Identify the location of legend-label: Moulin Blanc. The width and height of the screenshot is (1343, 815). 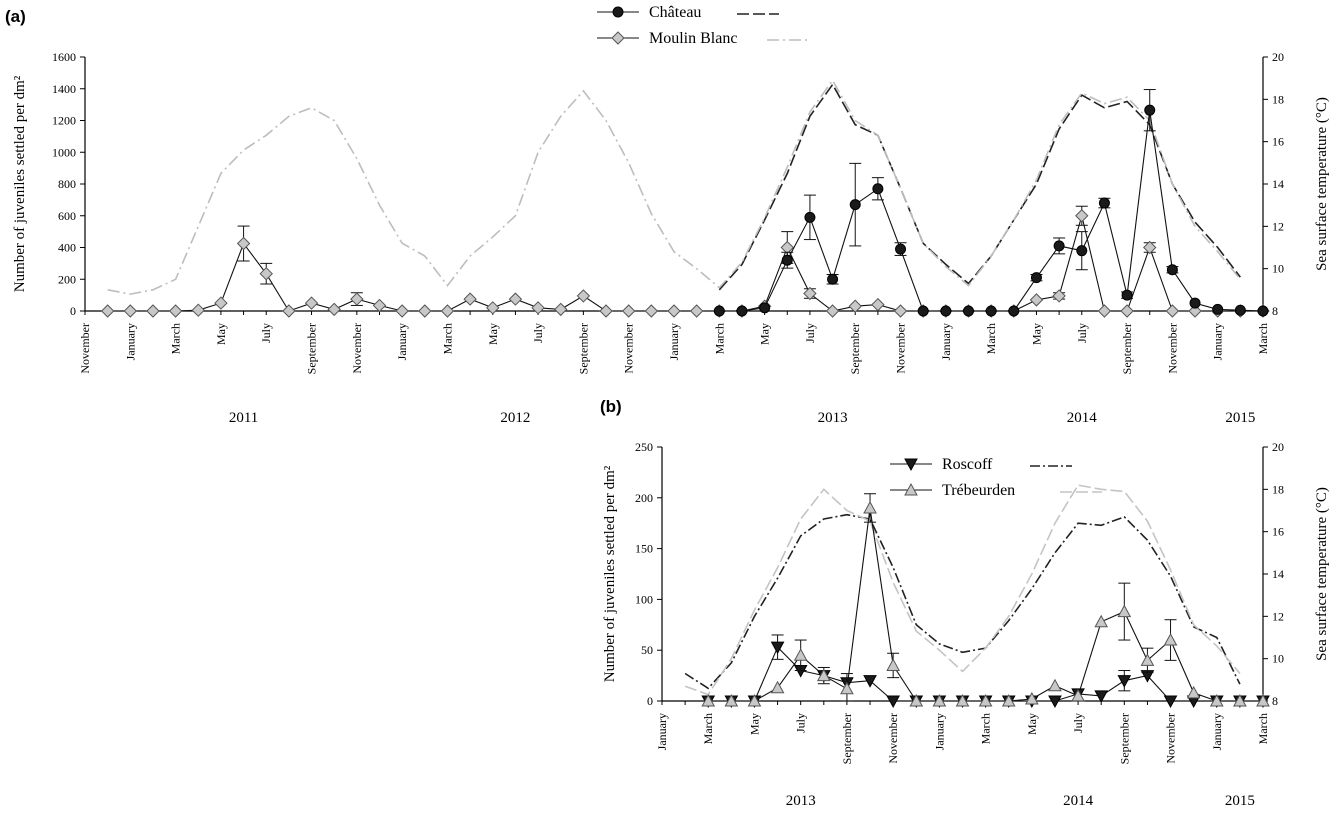
(693, 38).